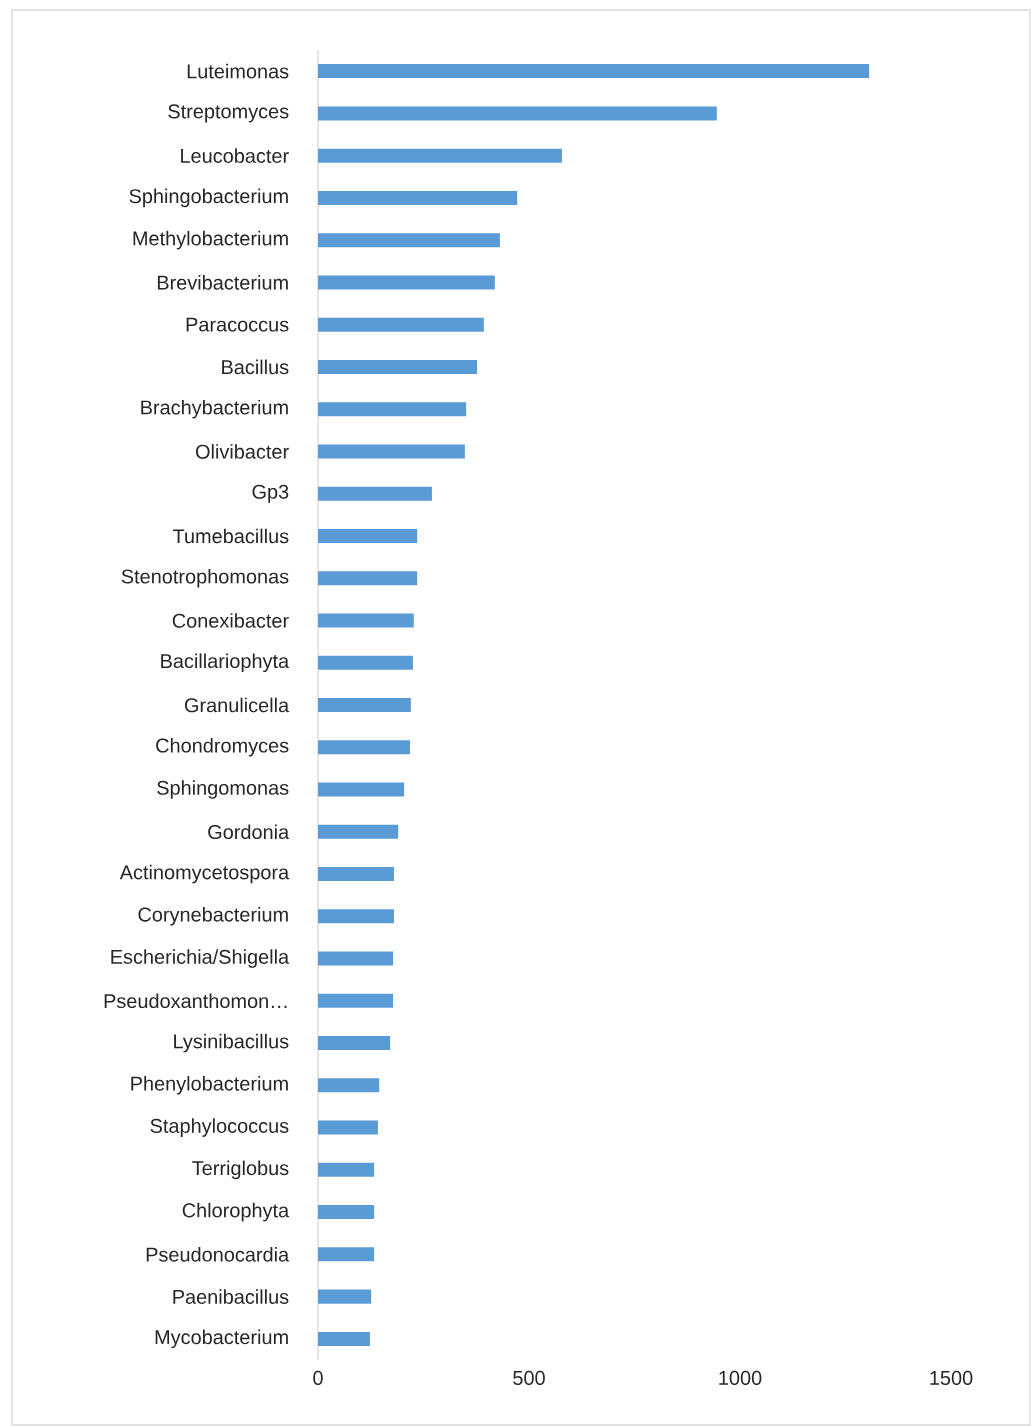  What do you see at coordinates (529, 1377) in the screenshot?
I see `x-tick-label: 500` at bounding box center [529, 1377].